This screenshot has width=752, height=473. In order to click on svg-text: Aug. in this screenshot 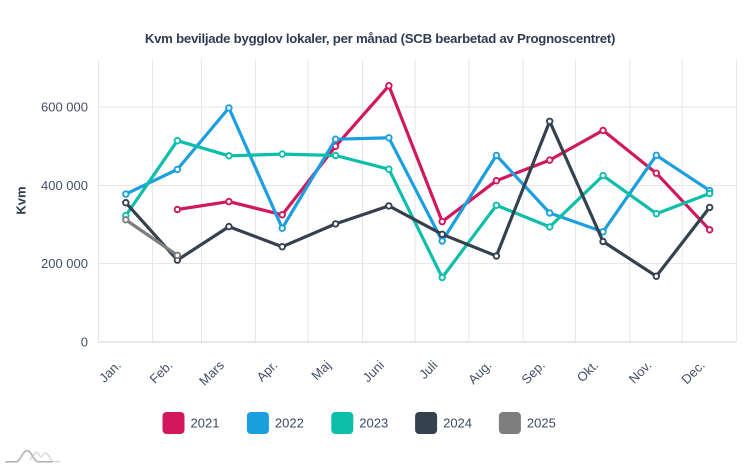, I will do `click(480, 373)`.